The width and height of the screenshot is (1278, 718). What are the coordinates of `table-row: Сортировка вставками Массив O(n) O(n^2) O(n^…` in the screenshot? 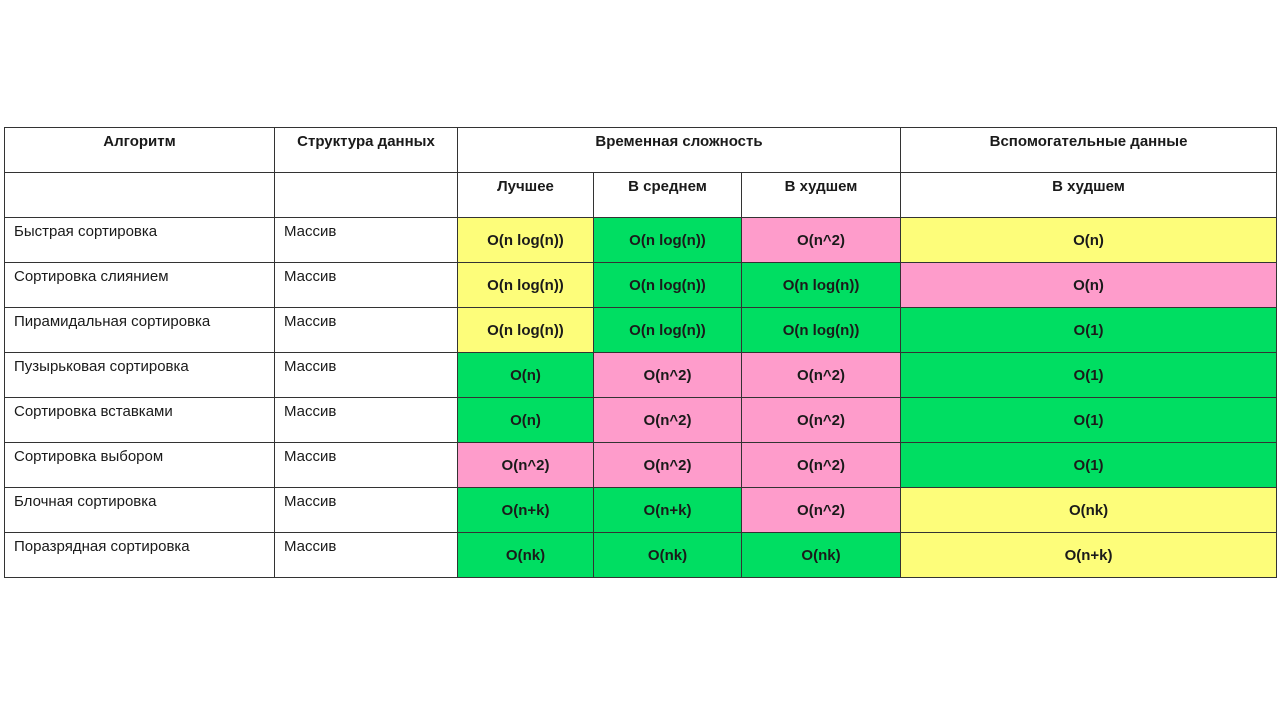 It's located at (641, 420).